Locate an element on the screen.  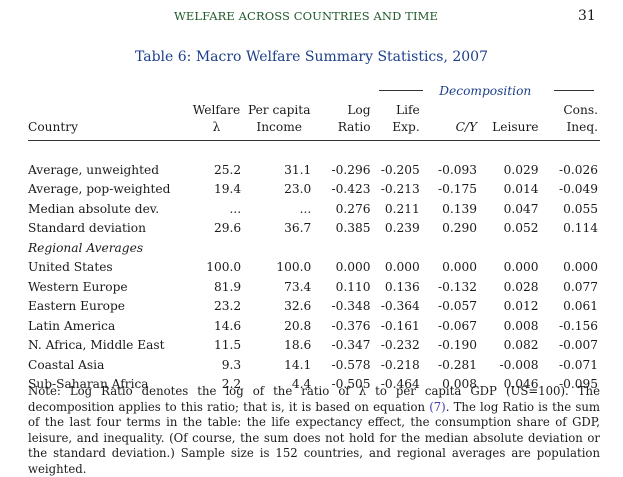
cell-log-ratio: -0.376 is located at coordinates (351, 325).